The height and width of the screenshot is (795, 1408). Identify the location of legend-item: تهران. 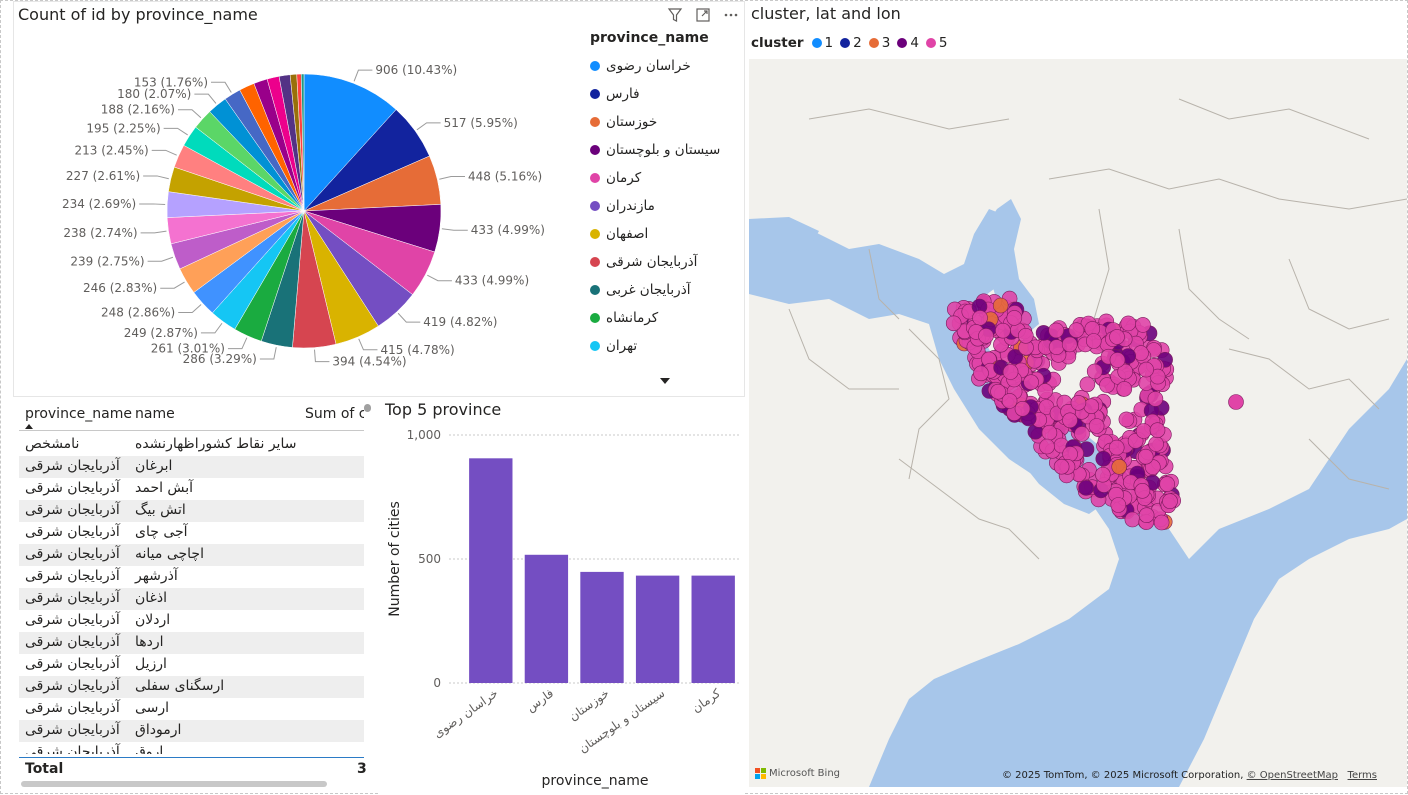
(668, 346).